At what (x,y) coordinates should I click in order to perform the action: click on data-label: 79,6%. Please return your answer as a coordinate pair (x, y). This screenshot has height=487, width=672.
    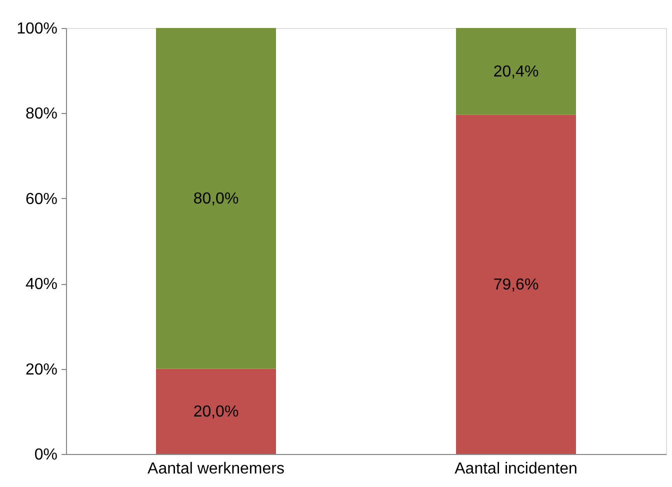
    Looking at the image, I should click on (516, 285).